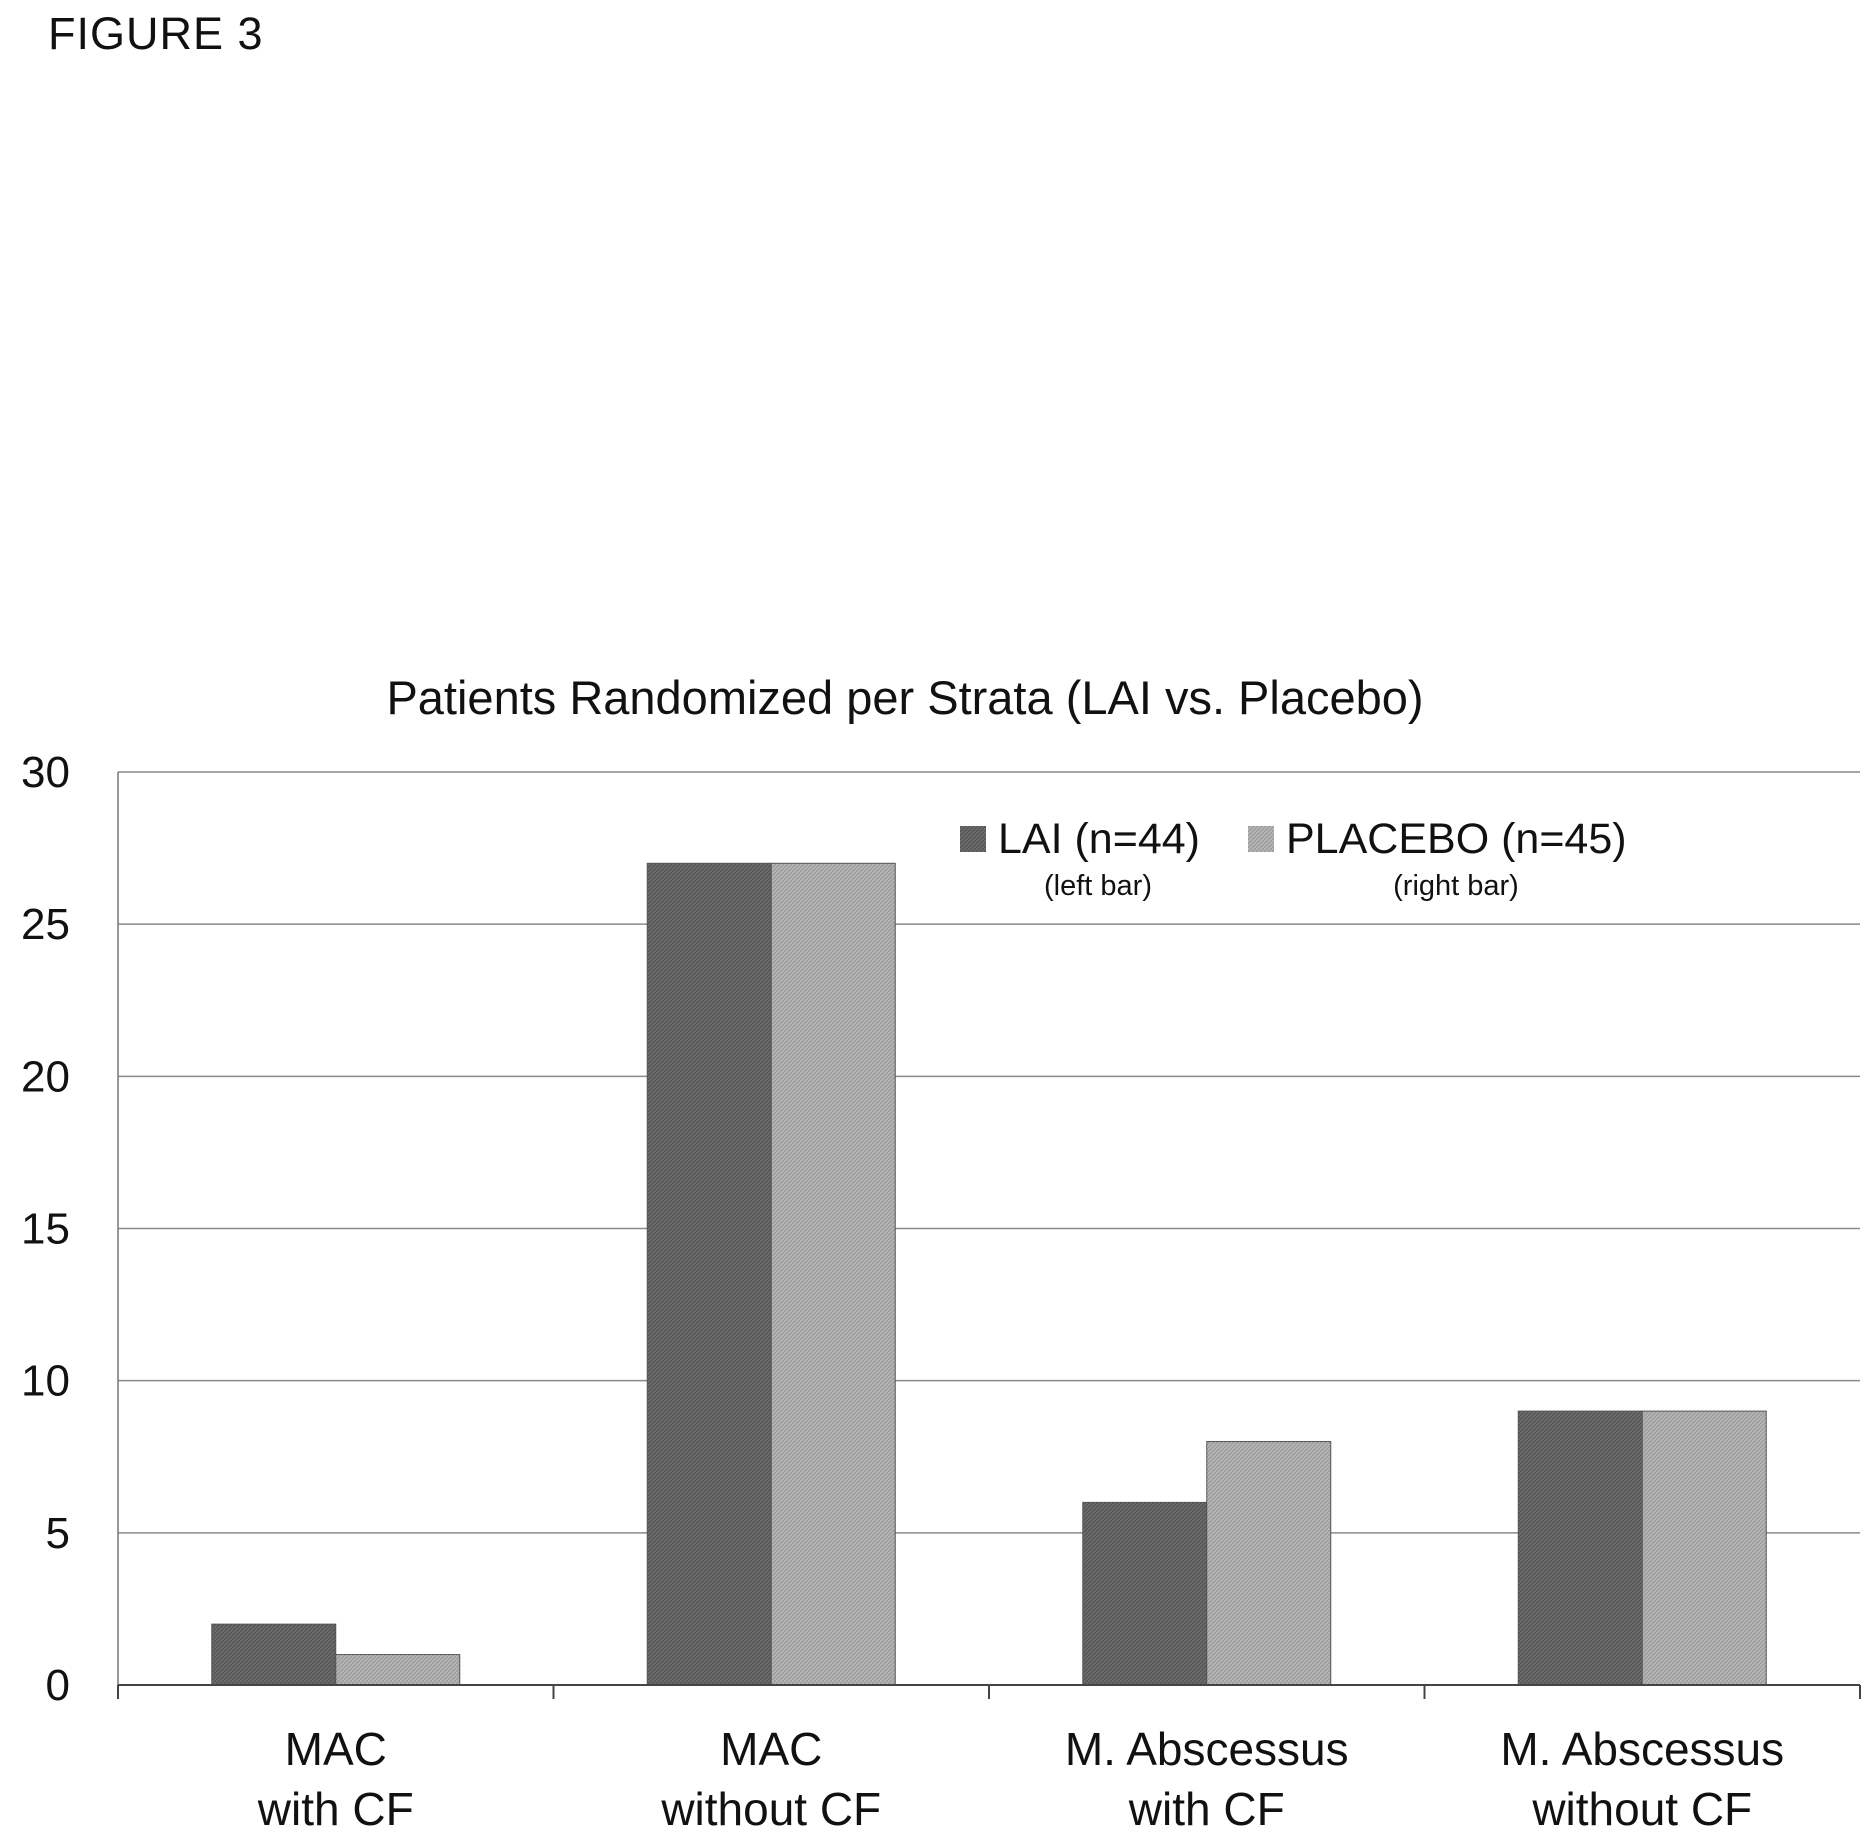 This screenshot has width=1875, height=1845. What do you see at coordinates (1099, 839) in the screenshot?
I see `legend-label: LAI (n=44)` at bounding box center [1099, 839].